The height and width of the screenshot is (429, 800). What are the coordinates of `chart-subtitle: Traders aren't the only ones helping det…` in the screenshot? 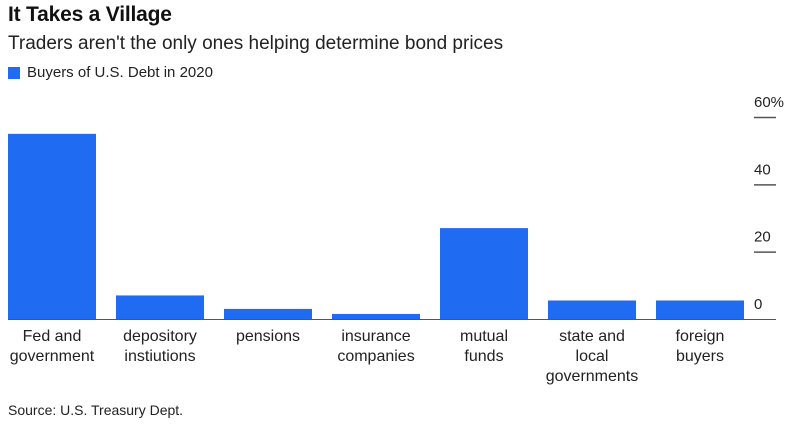 It's located at (256, 43).